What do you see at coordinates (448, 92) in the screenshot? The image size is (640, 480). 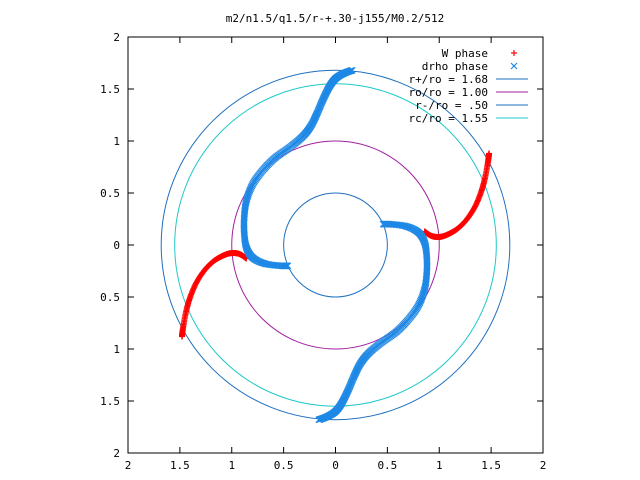 I see `legend-label: ro/ro = 1.00` at bounding box center [448, 92].